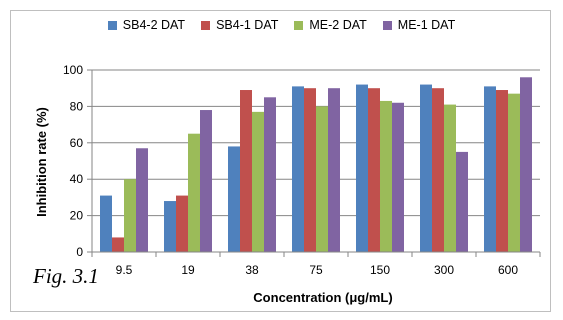  Describe the element at coordinates (380, 270) in the screenshot. I see `x-tick-label-150: 150` at that location.